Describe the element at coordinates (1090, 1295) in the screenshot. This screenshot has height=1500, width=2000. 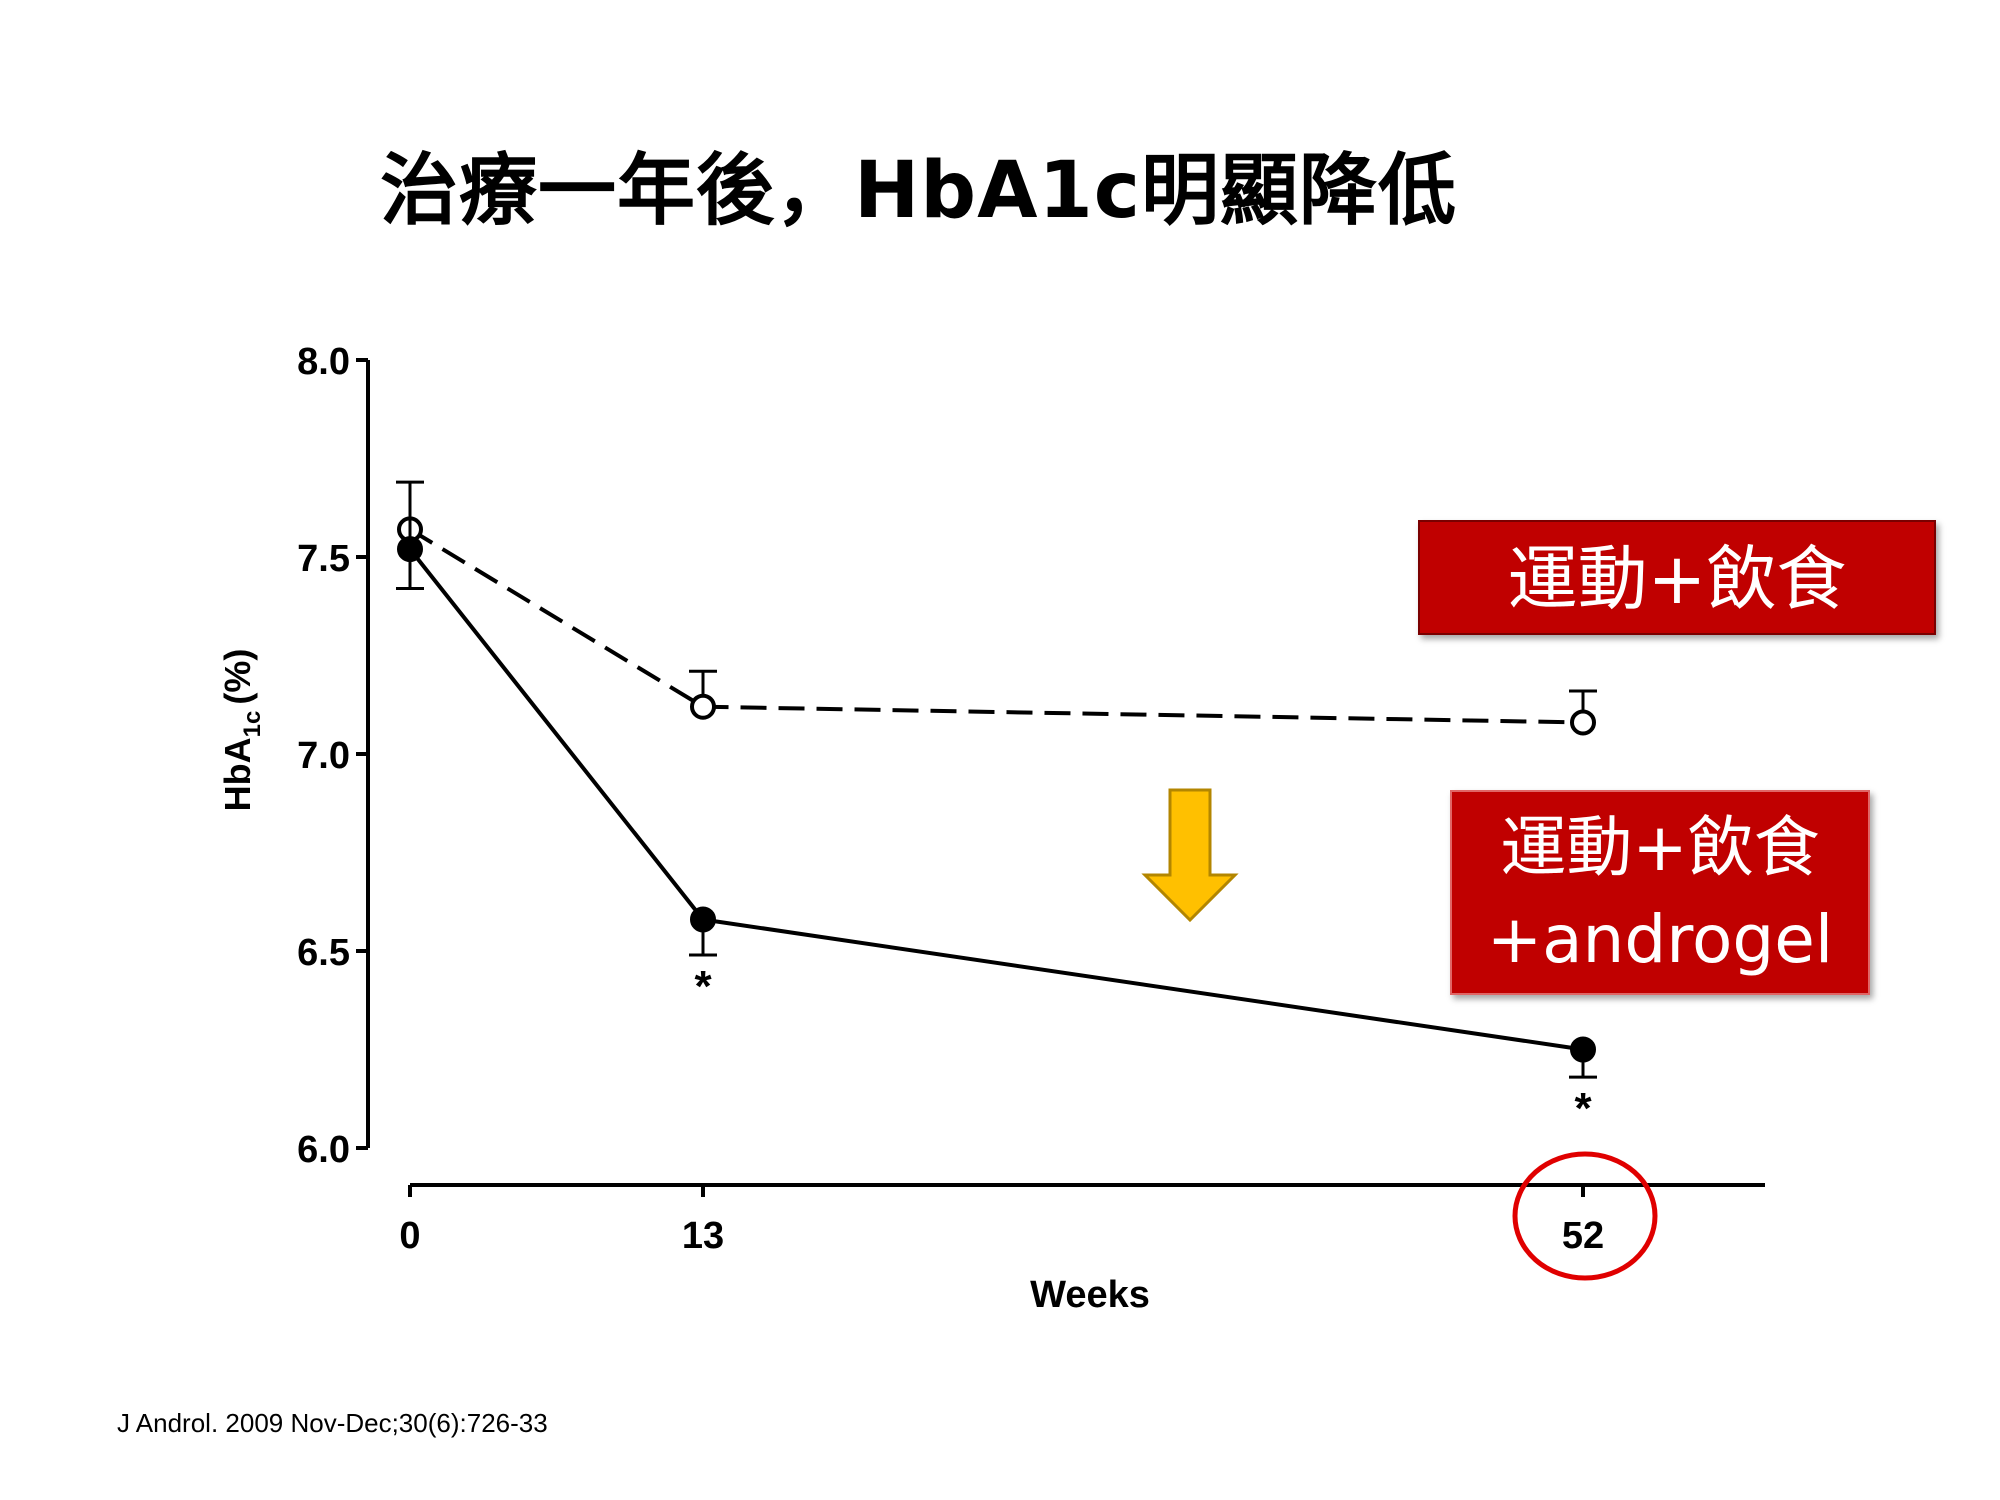
I see `x-axis-label: Weeks` at that location.